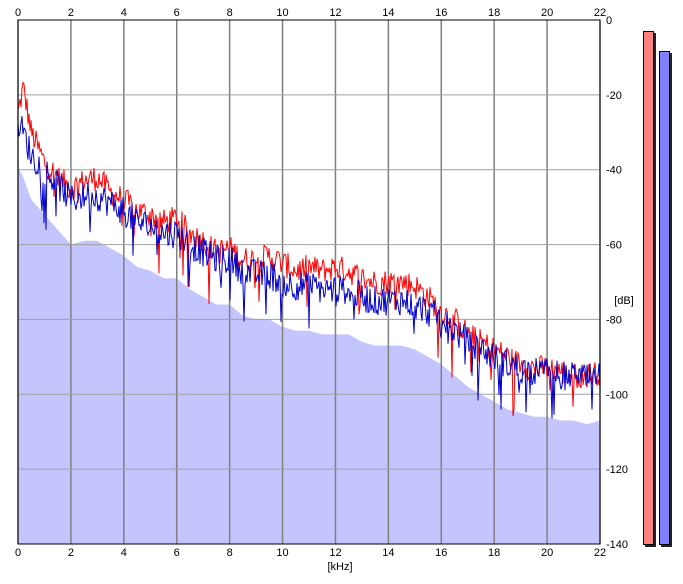 The height and width of the screenshot is (584, 683). I want to click on x-tick-label-bottom: 8, so click(230, 553).